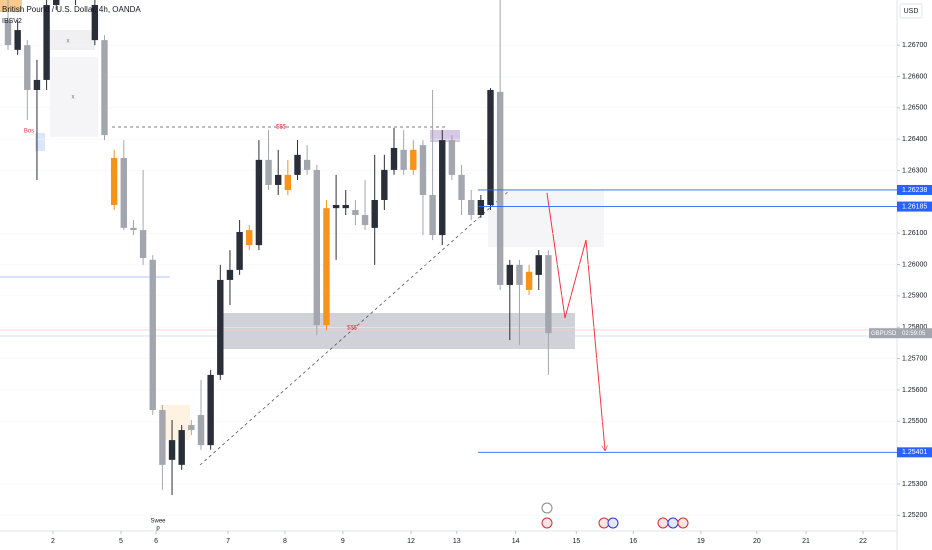  Describe the element at coordinates (53, 541) in the screenshot. I see `x-tick-label: 2` at that location.